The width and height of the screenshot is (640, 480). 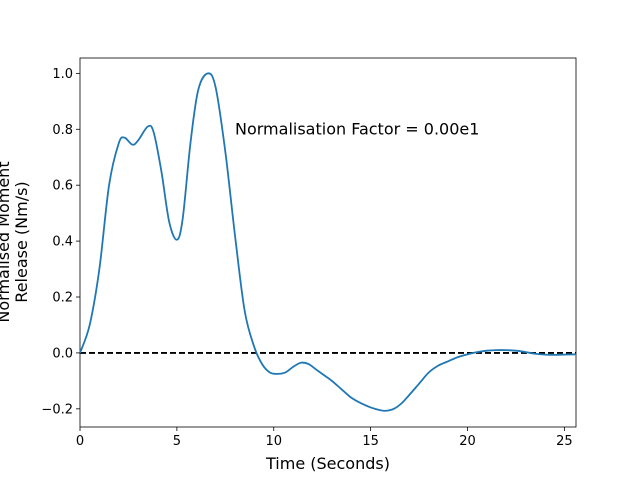 What do you see at coordinates (6, 241) in the screenshot?
I see `y-axis-label-line-1: Normalised Moment` at bounding box center [6, 241].